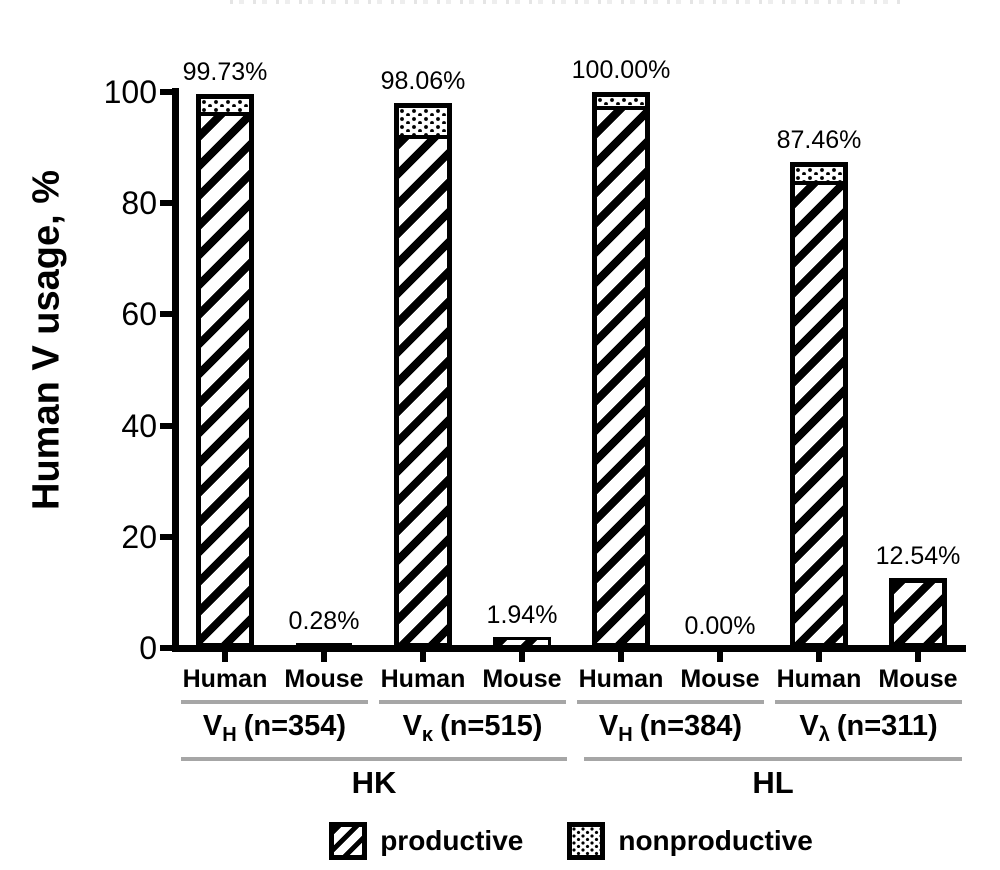 The image size is (1000, 870). Describe the element at coordinates (452, 840) in the screenshot. I see `legend-label: productive` at that location.